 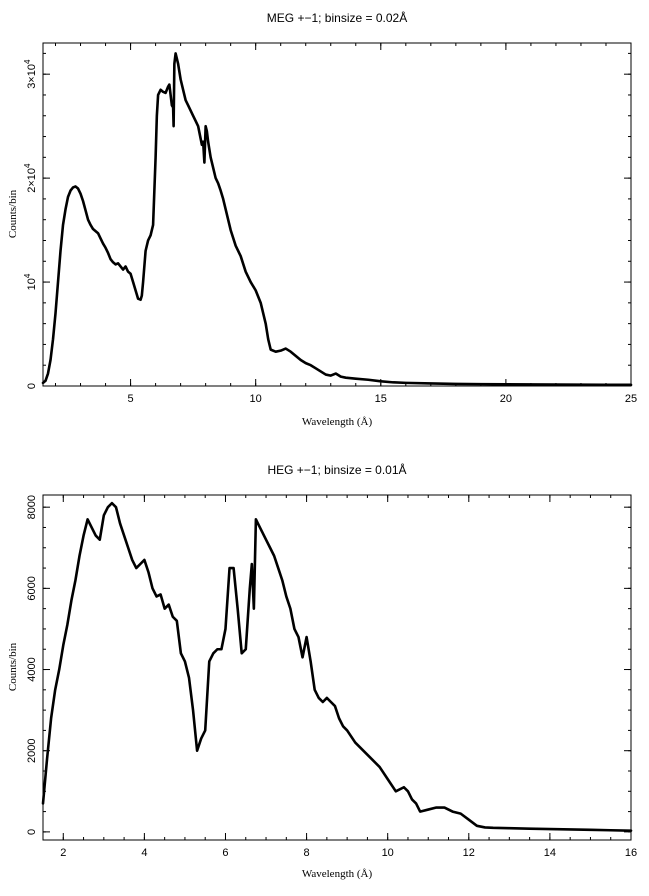 What do you see at coordinates (225, 853) in the screenshot?
I see `heg-x-tick-label: 6` at bounding box center [225, 853].